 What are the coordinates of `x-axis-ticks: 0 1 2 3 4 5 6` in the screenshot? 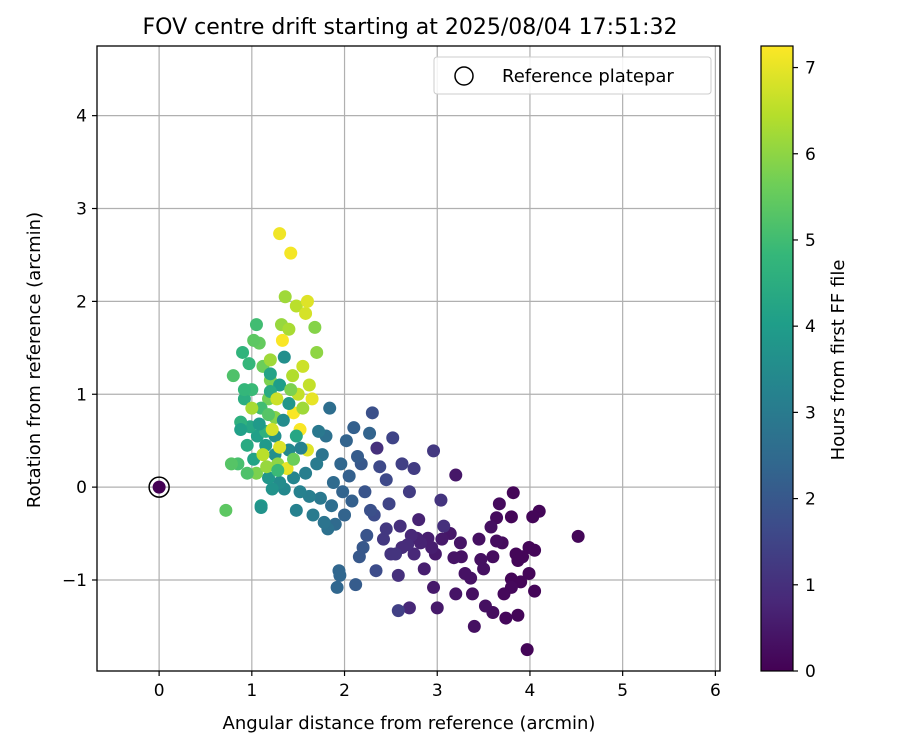 It's located at (437, 686).